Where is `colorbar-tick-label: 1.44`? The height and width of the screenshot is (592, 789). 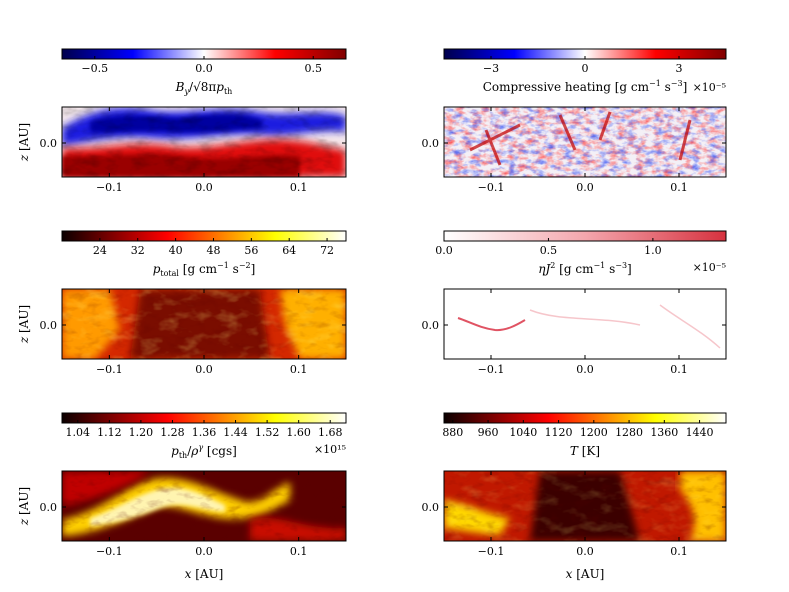
colorbar-tick-label: 1.44 is located at coordinates (235, 432).